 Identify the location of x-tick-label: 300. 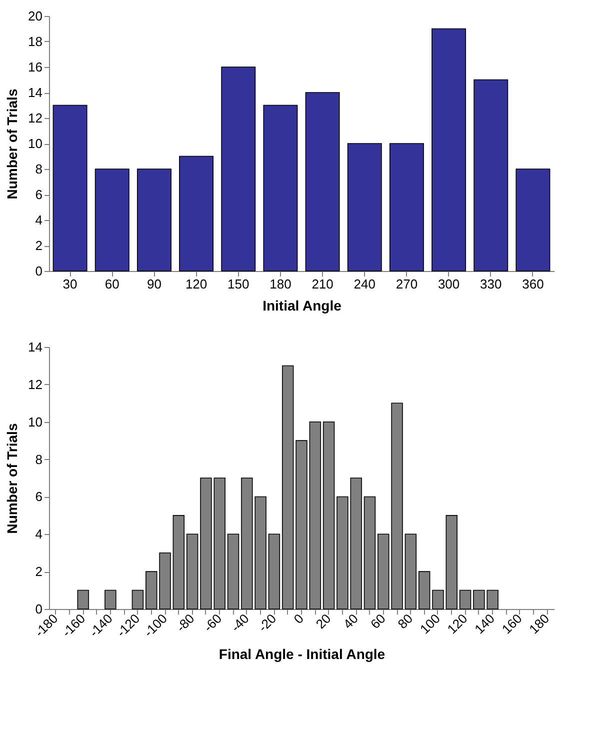
(449, 284).